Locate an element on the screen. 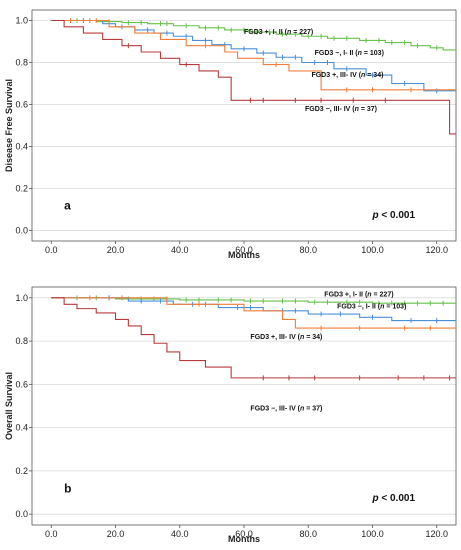 The width and height of the screenshot is (461, 550). y-axis-label: Overall Survival is located at coordinates (9, 406).